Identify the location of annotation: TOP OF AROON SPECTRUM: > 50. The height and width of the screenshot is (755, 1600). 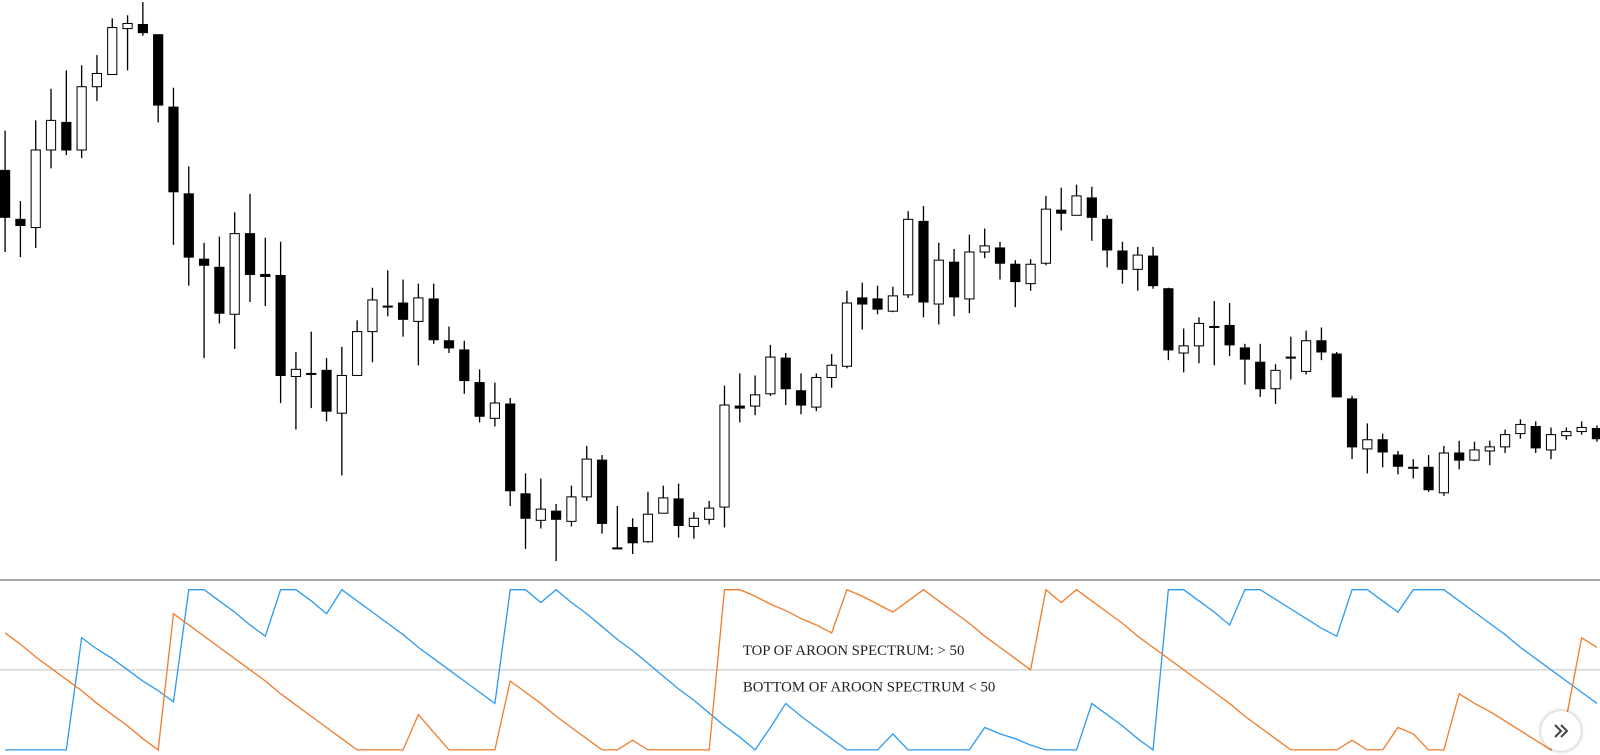
(853, 651).